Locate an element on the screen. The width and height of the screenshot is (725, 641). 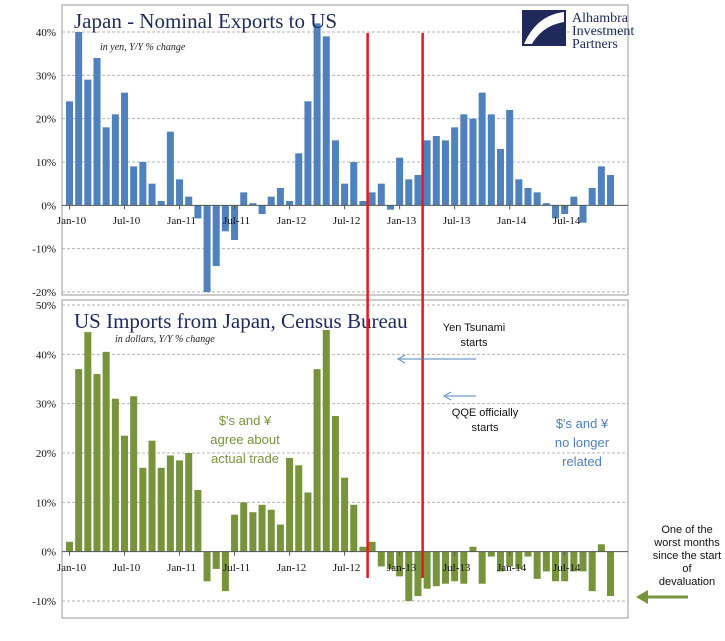
y-tick-label: 0% is located at coordinates (48, 206).